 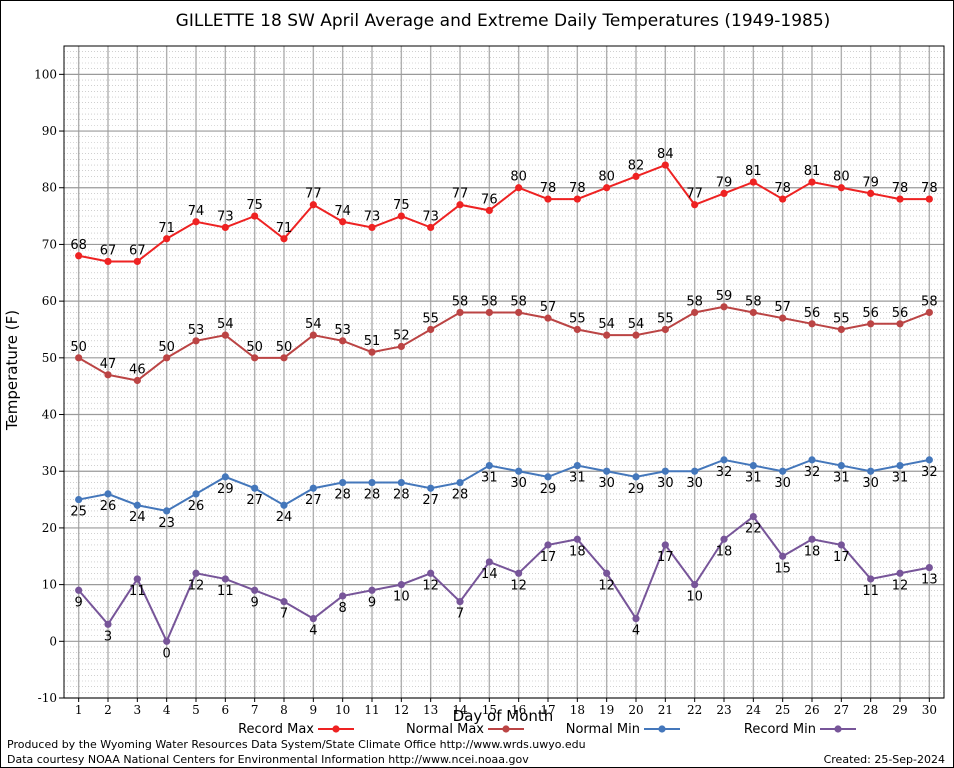 What do you see at coordinates (518, 301) in the screenshot?
I see `normal-max-data-label: 58` at bounding box center [518, 301].